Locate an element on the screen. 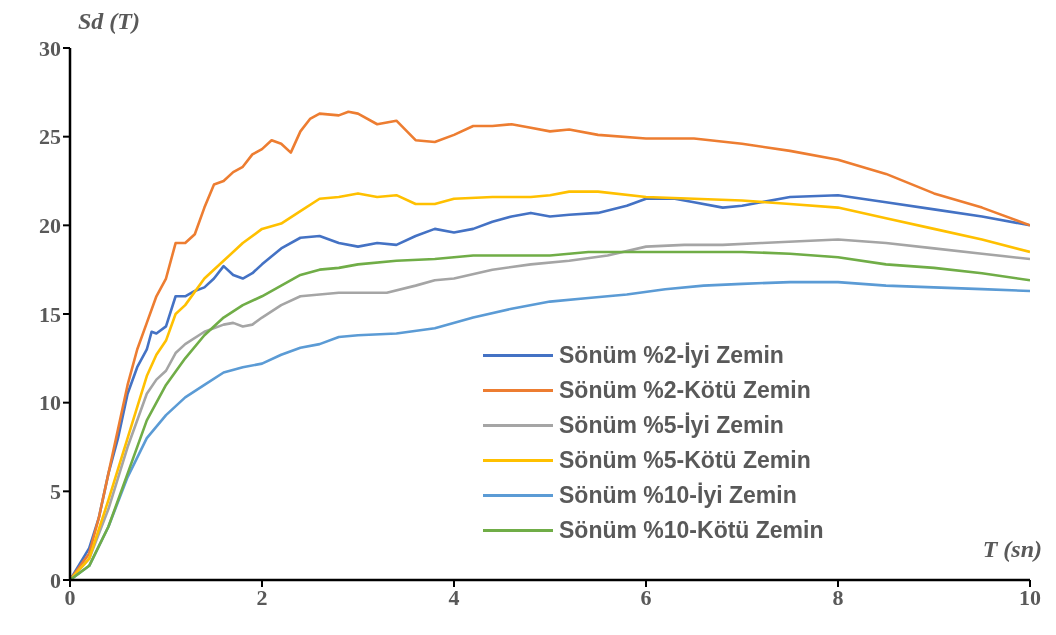  y-tick-label: 10 is located at coordinates (50, 403).